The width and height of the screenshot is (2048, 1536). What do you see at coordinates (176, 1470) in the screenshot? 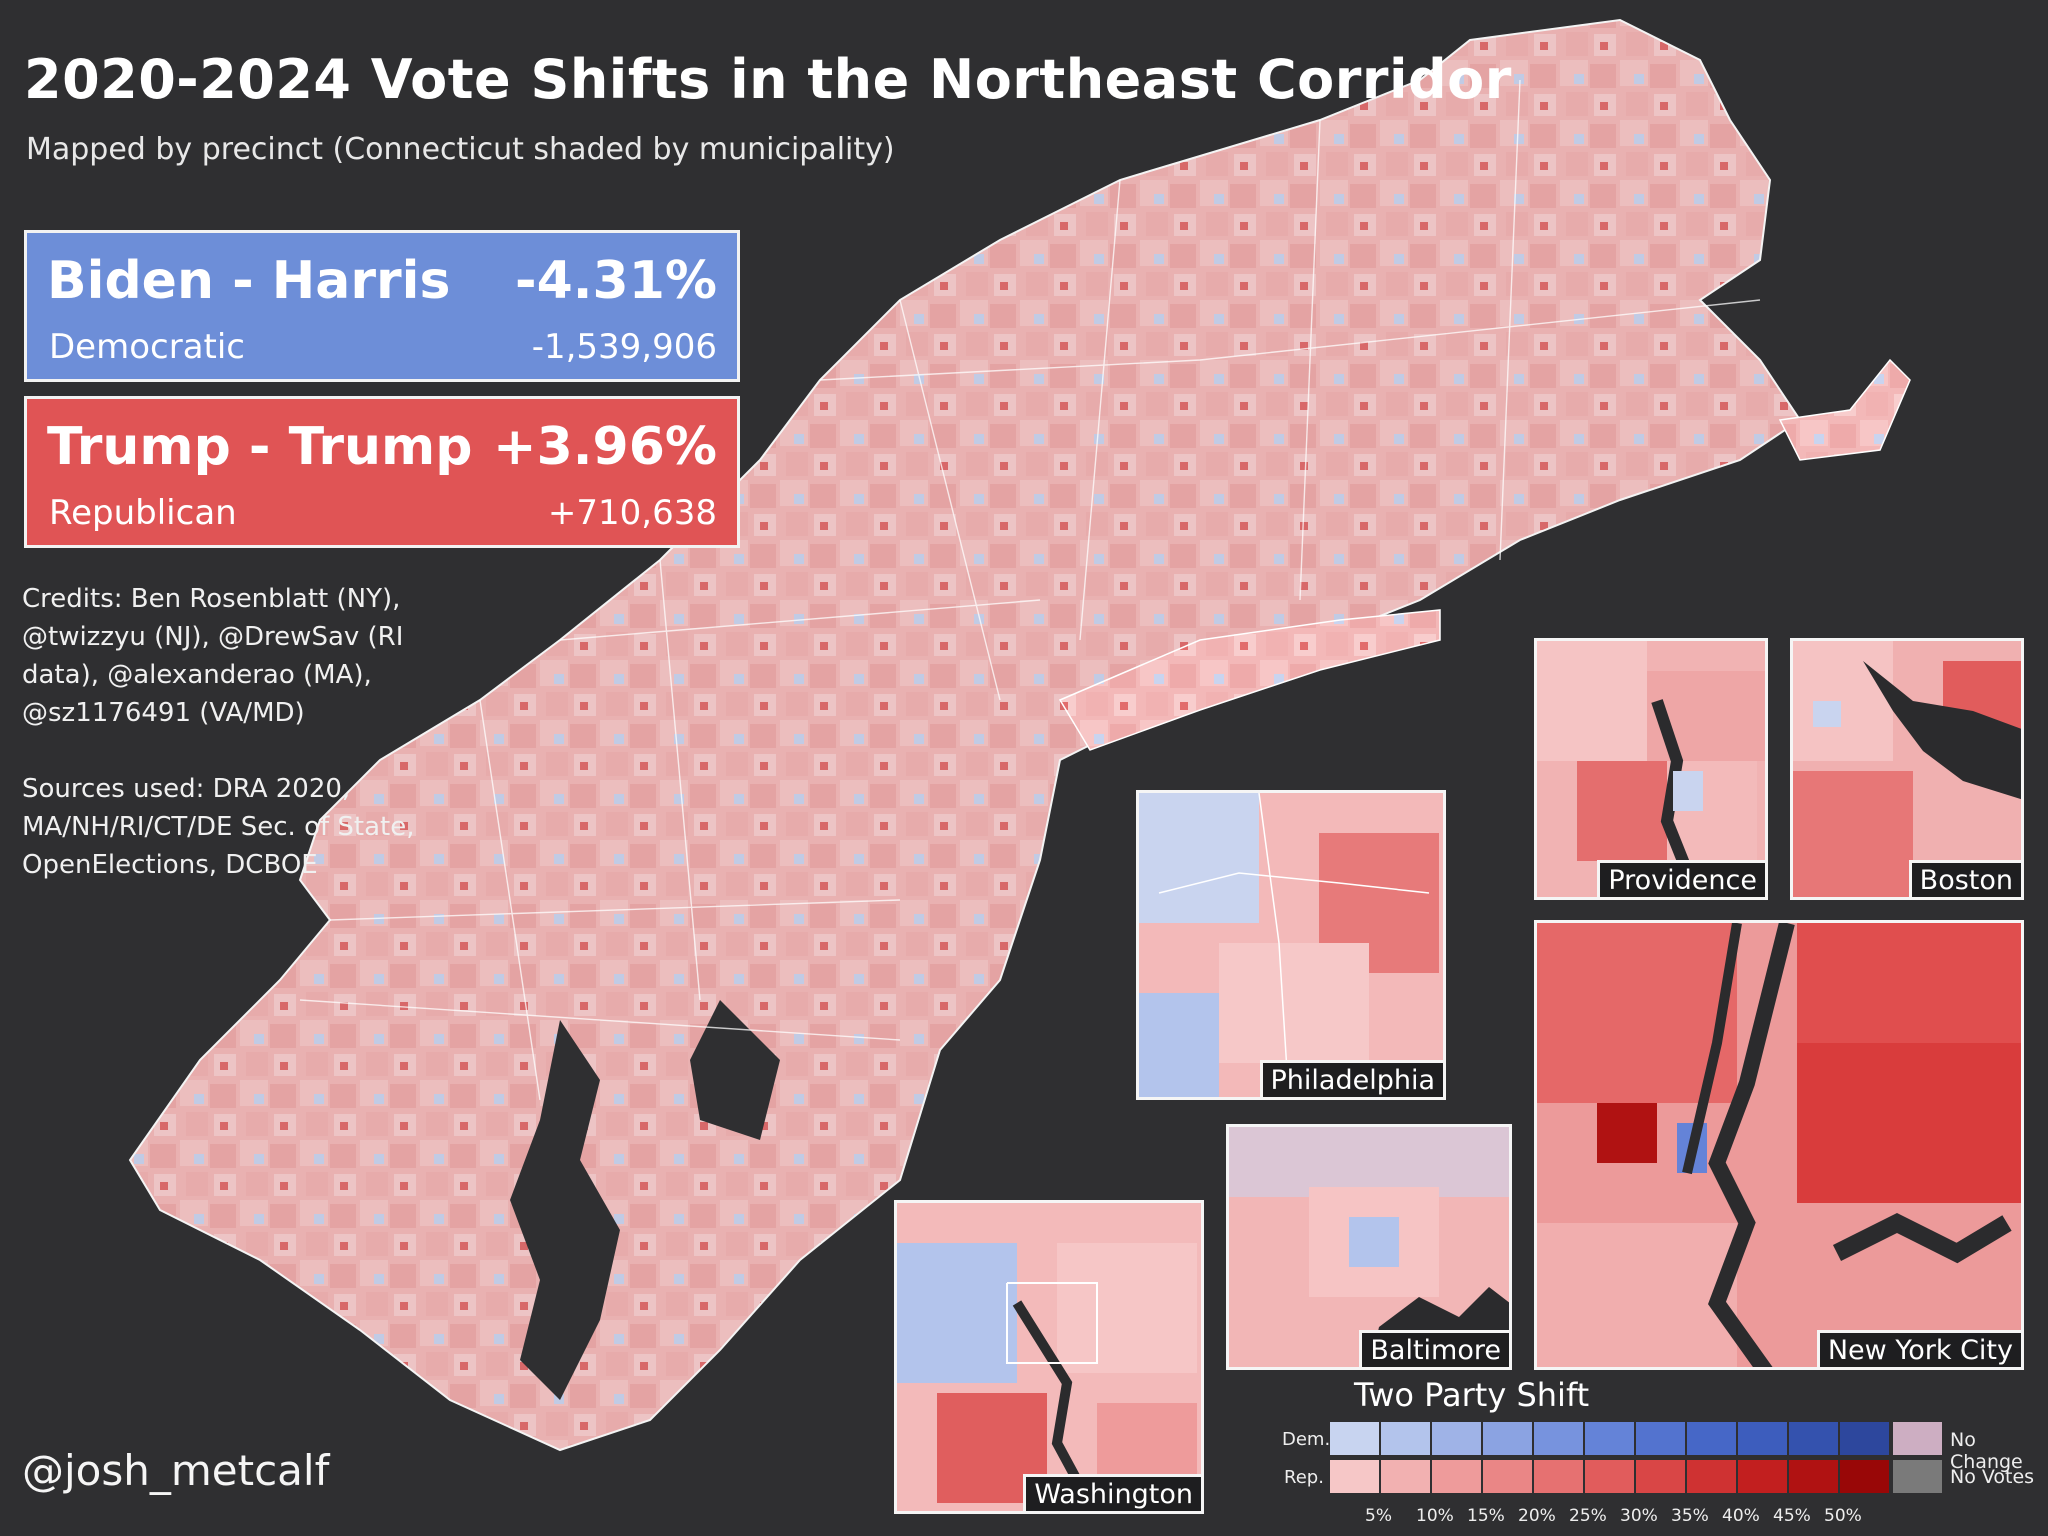
I see `author-signature: @josh_metcalf` at bounding box center [176, 1470].